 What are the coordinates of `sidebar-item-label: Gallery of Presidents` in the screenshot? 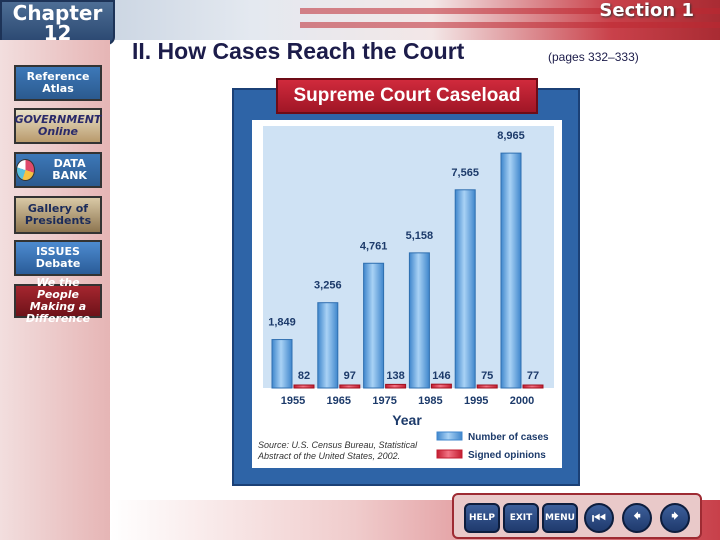 It's located at (58, 214).